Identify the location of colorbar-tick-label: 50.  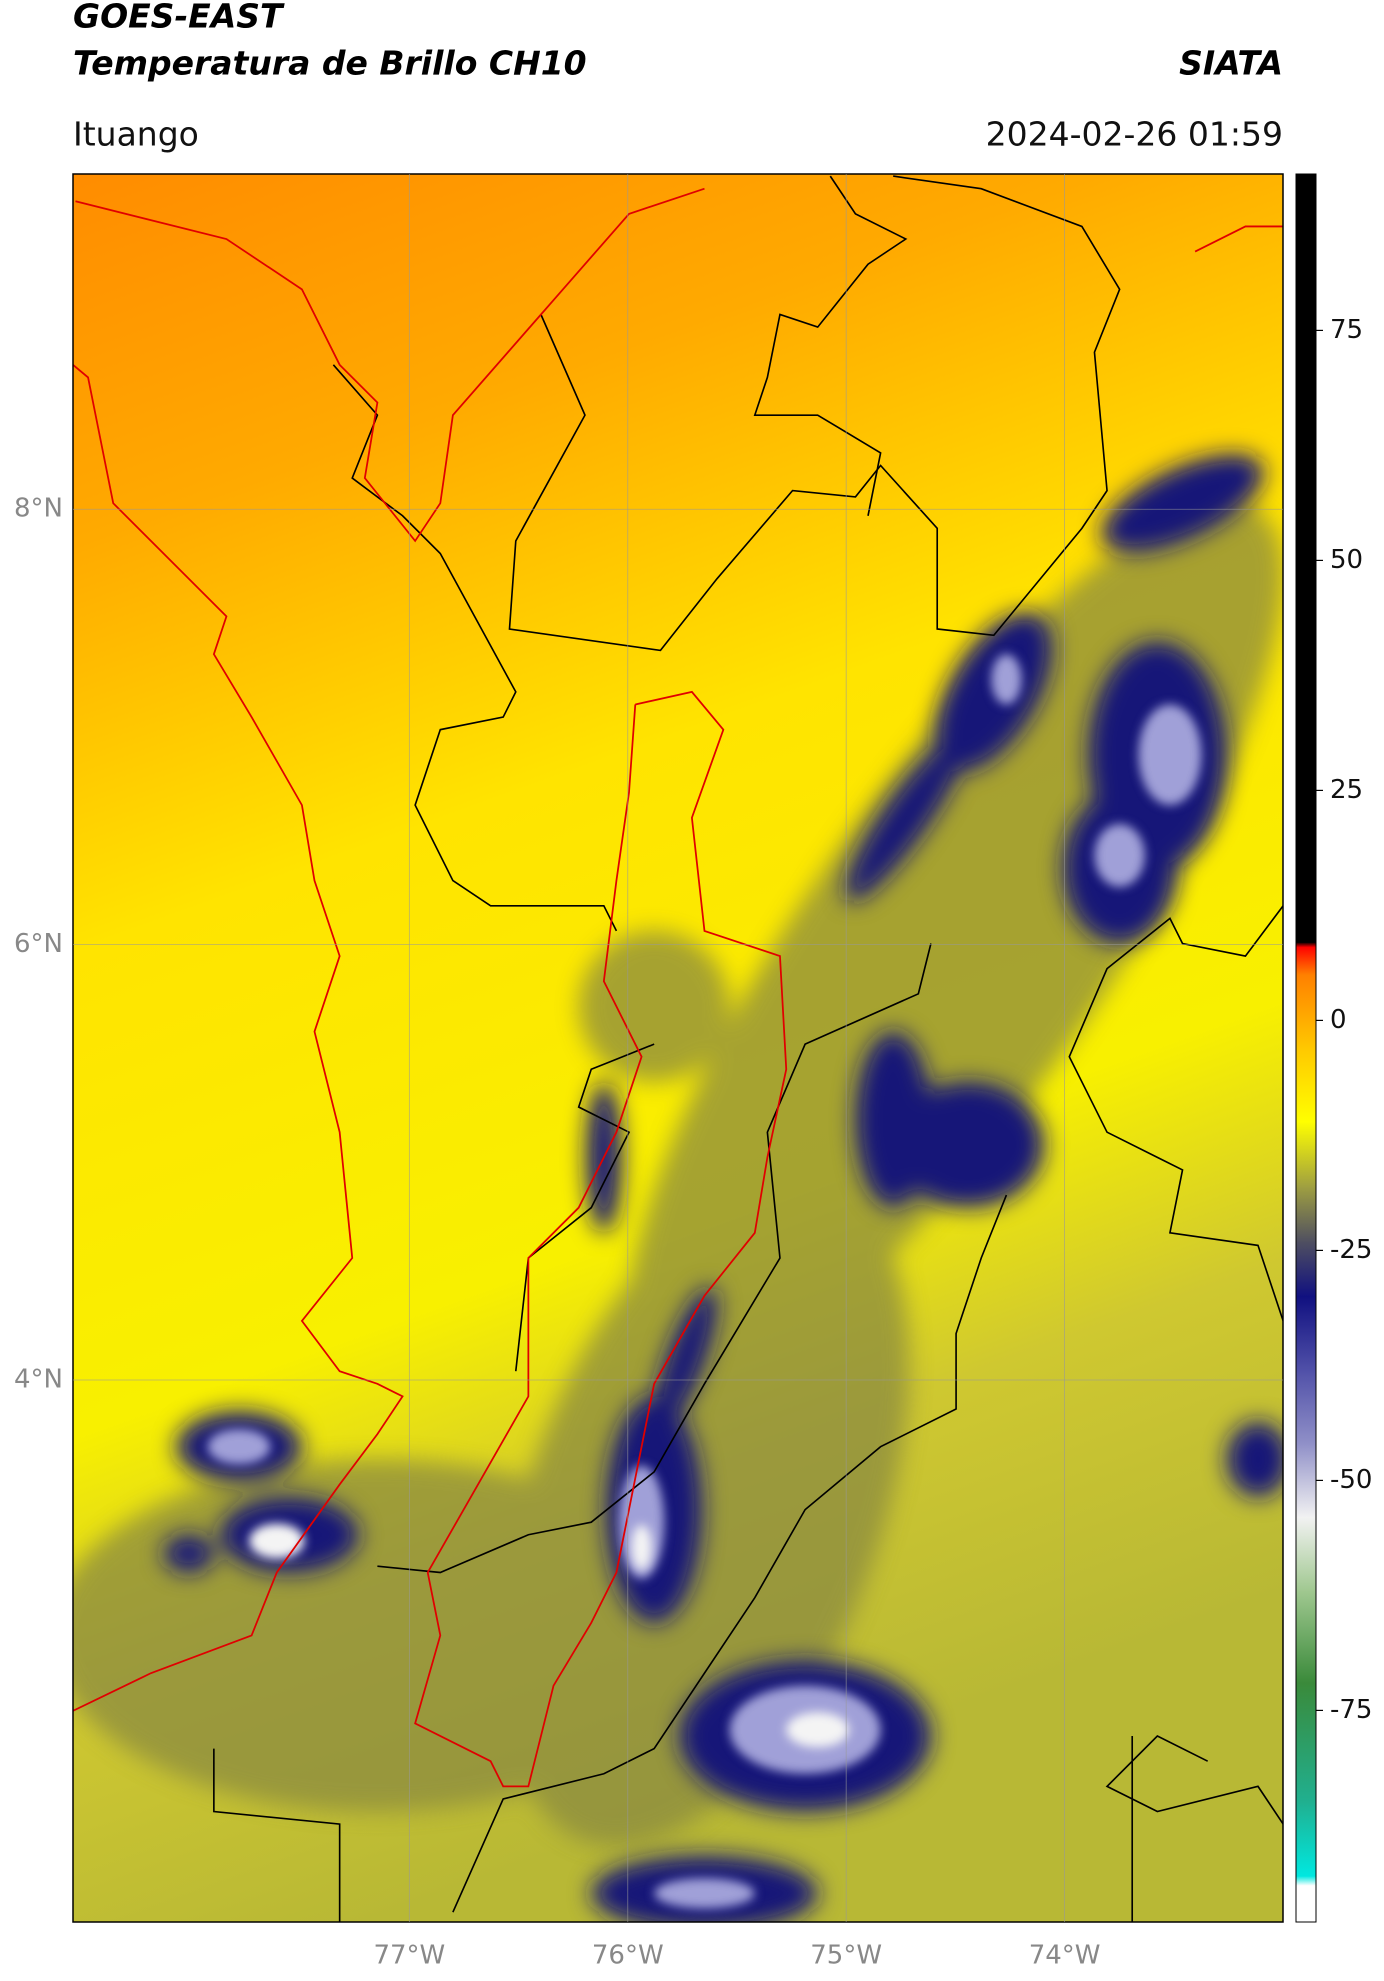
(1346, 560).